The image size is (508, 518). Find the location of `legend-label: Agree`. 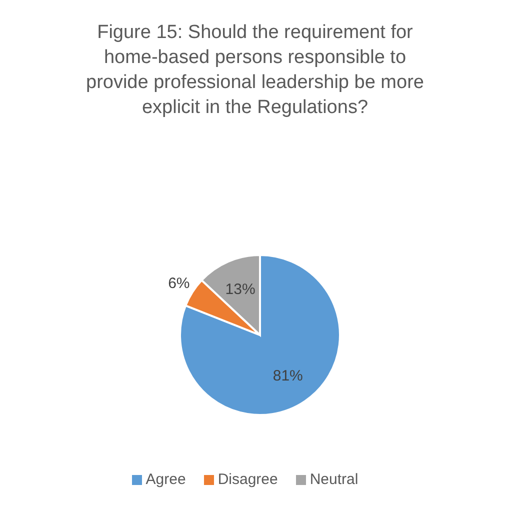

legend-label: Agree is located at coordinates (166, 479).